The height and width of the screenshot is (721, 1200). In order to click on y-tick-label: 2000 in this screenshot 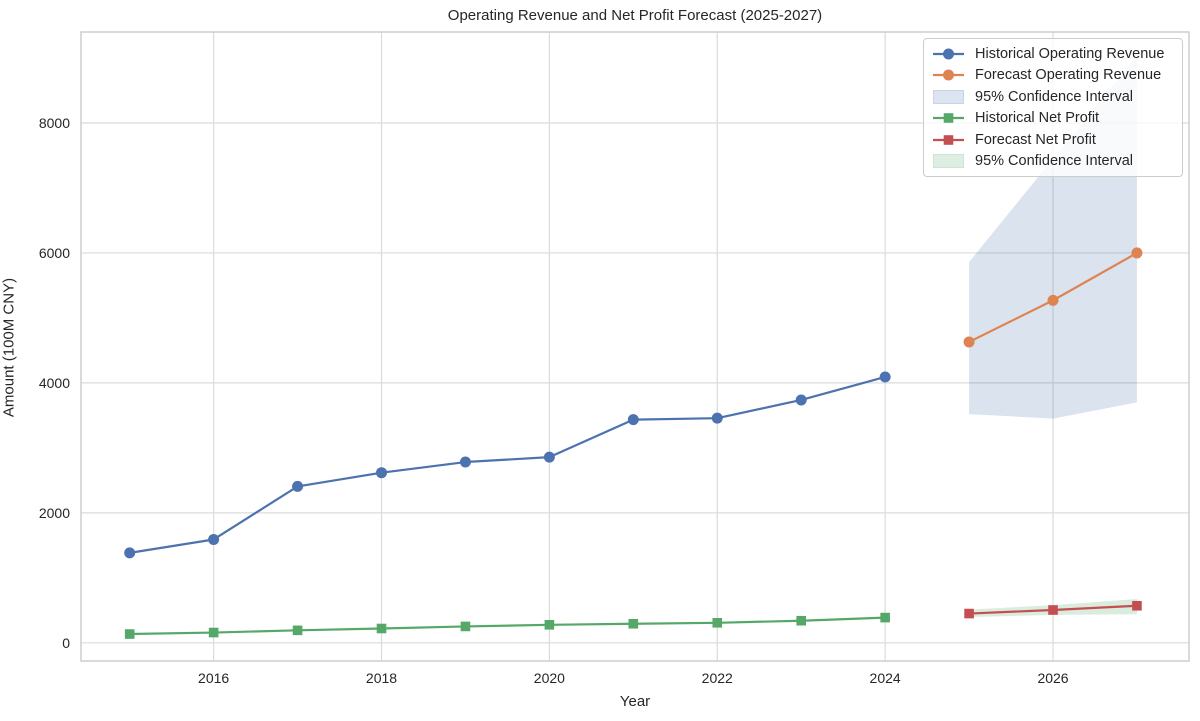, I will do `click(54, 512)`.